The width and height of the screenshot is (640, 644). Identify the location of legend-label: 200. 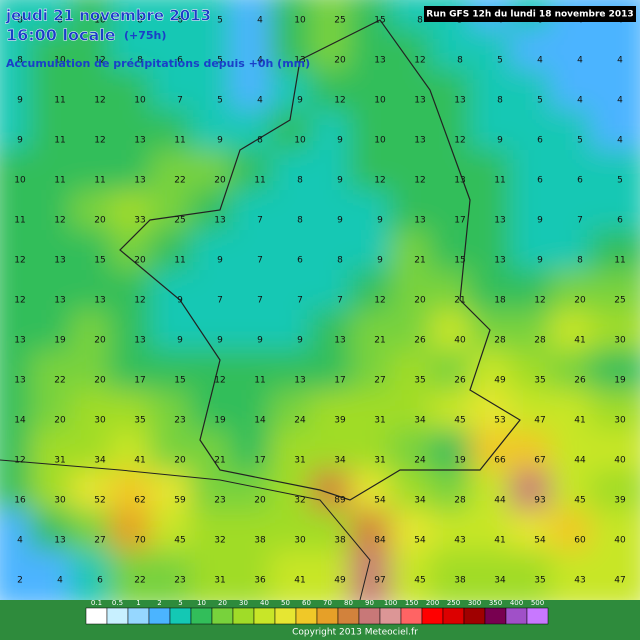
(432, 603).